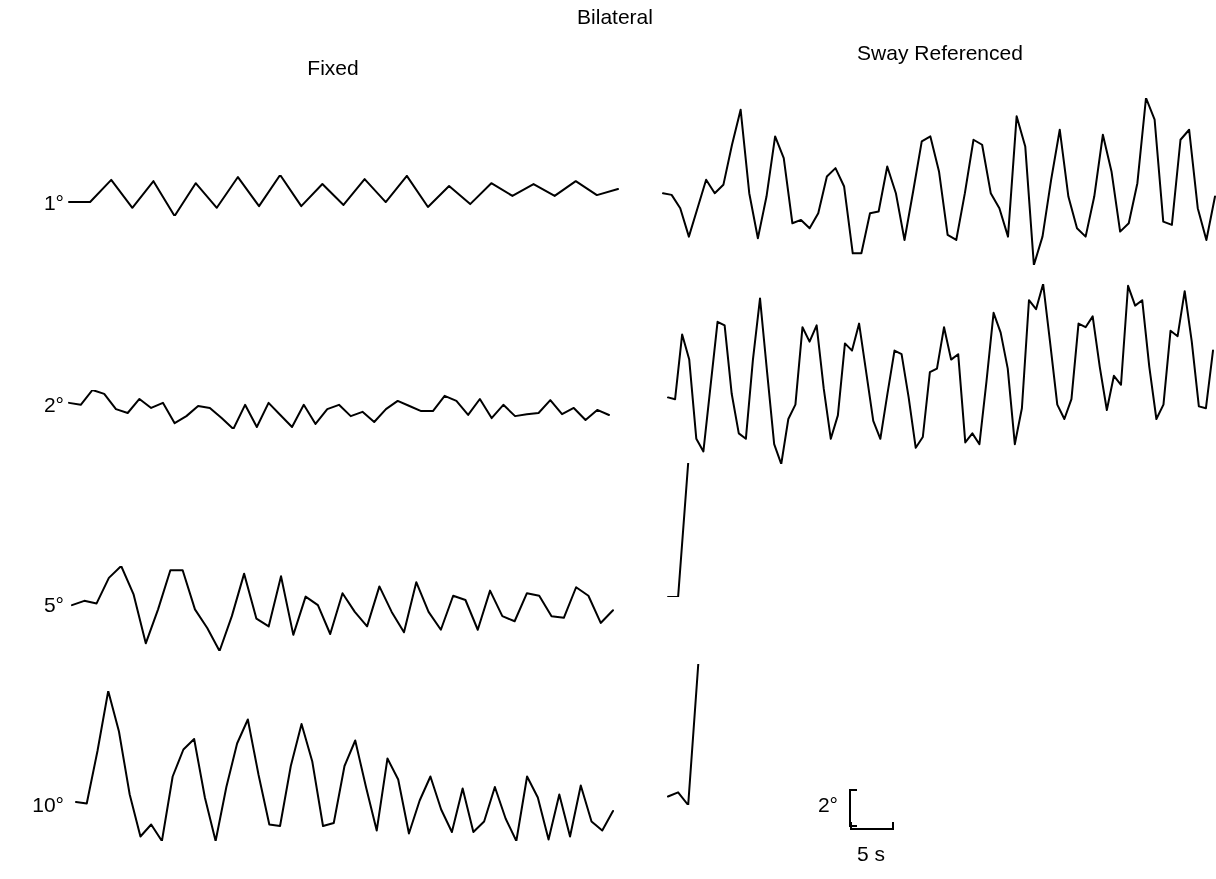 The height and width of the screenshot is (879, 1216). Describe the element at coordinates (53, 604) in the screenshot. I see `y-axis-title: 5°` at that location.